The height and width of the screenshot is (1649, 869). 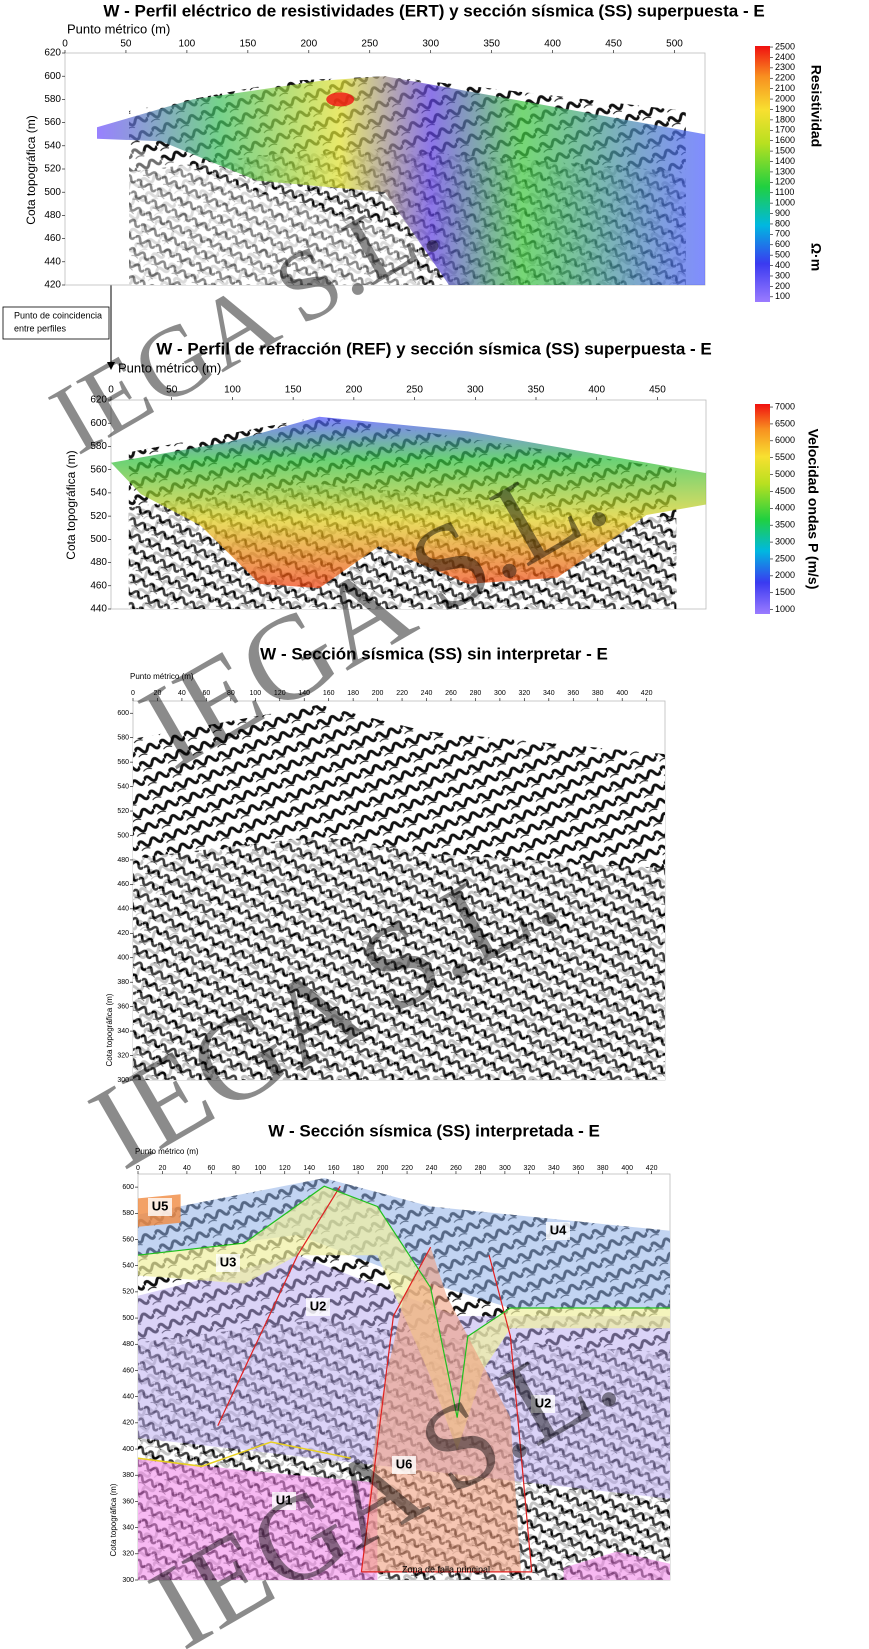 What do you see at coordinates (408, 502) in the screenshot?
I see `velocity-overlay` at bounding box center [408, 502].